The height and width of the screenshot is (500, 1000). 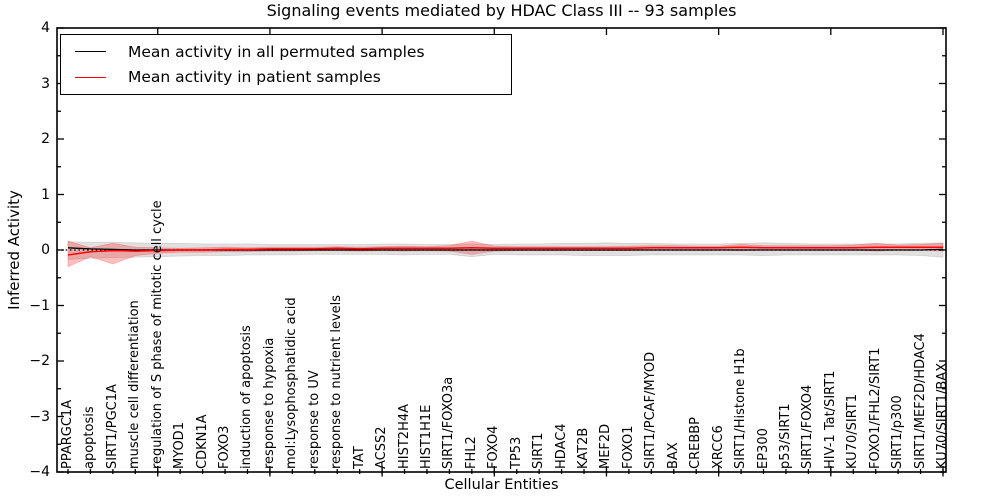 What do you see at coordinates (539, 450) in the screenshot?
I see `x-tick-label: SIRT1` at bounding box center [539, 450].